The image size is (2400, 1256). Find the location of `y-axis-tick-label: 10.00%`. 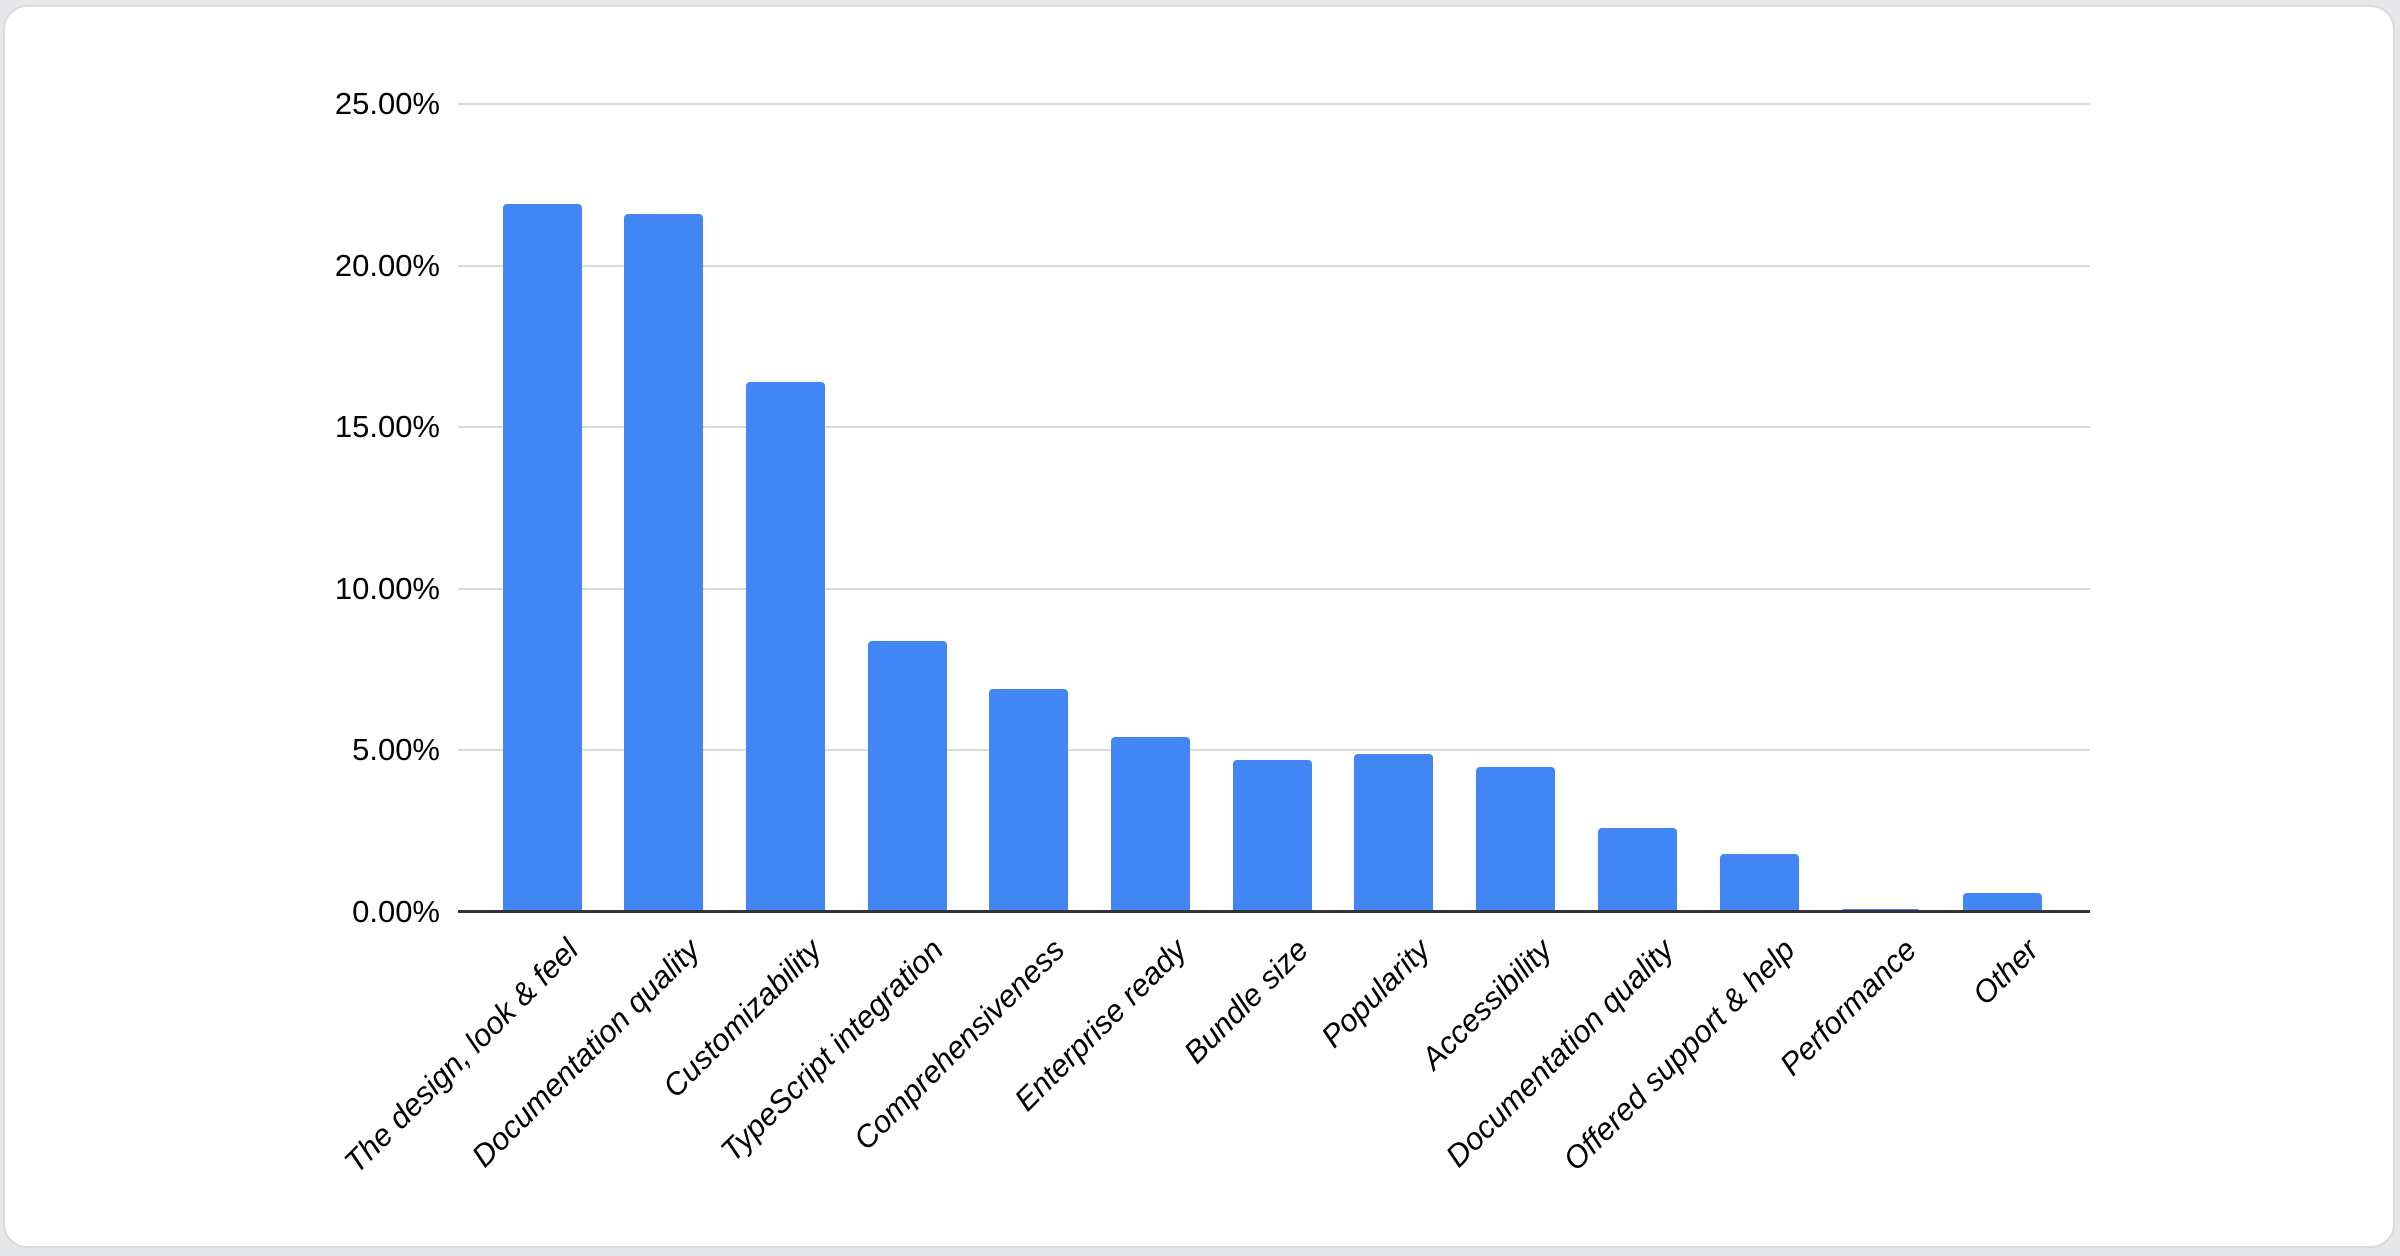

y-axis-tick-label: 10.00% is located at coordinates (387, 588).